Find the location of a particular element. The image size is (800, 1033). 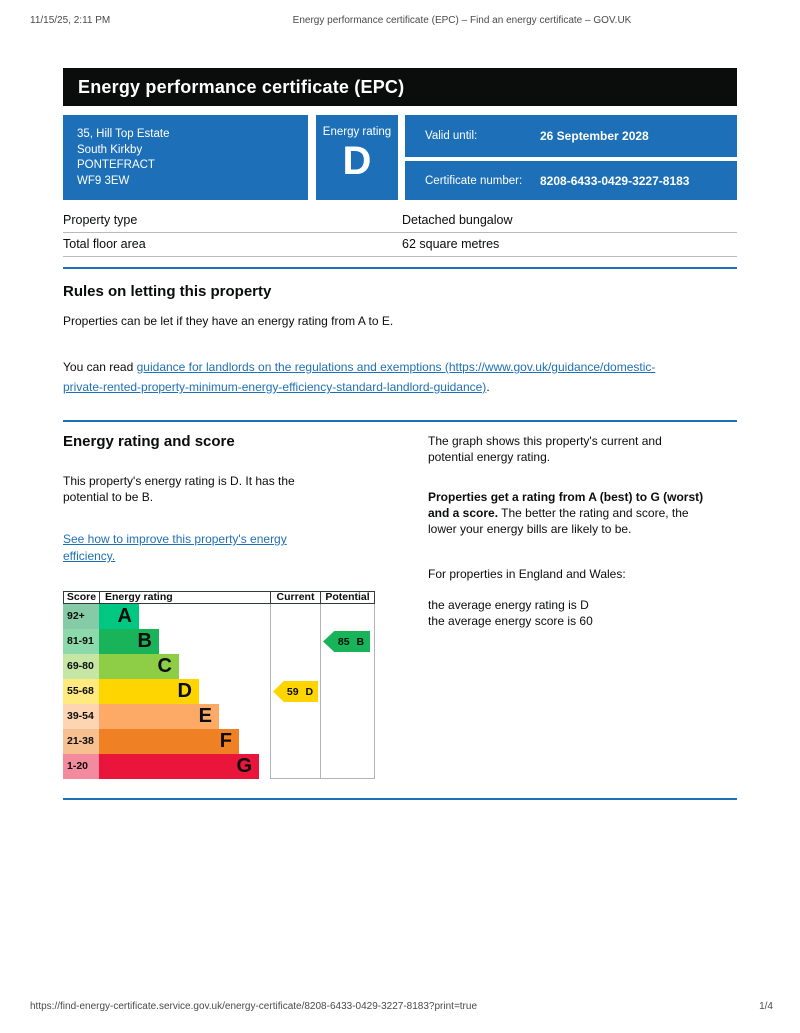

band-bar-g: G is located at coordinates (179, 766).